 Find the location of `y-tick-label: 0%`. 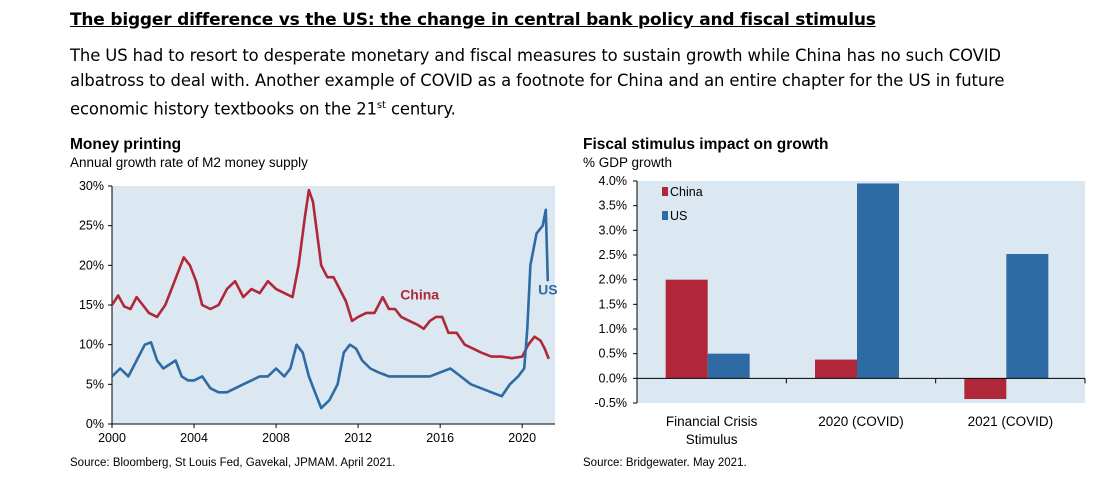

y-tick-label: 0% is located at coordinates (95, 424).